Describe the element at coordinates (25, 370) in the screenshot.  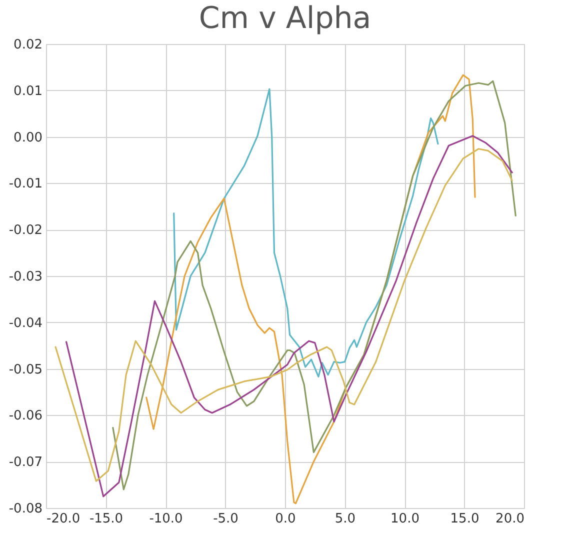
I see `y-tick-label: -0.05` at that location.